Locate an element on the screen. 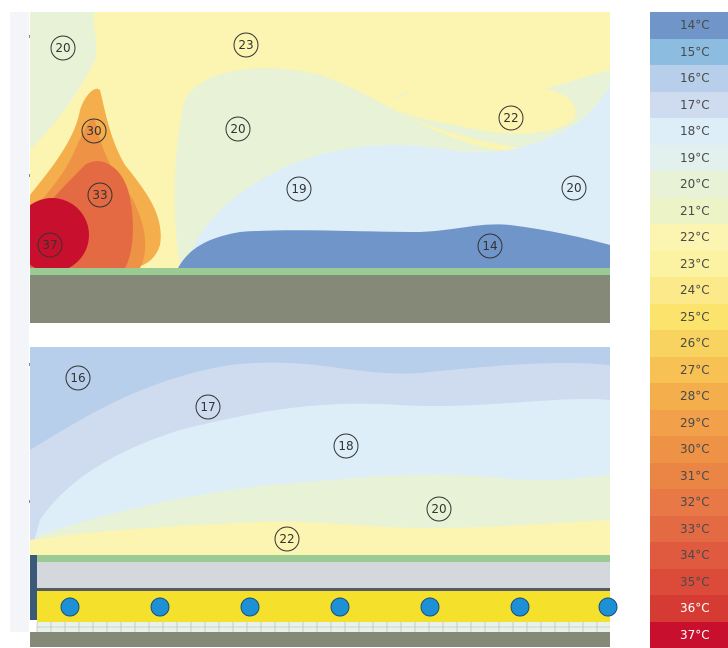 This screenshot has height=648, width=728. legend-item: 37°C is located at coordinates (689, 635).